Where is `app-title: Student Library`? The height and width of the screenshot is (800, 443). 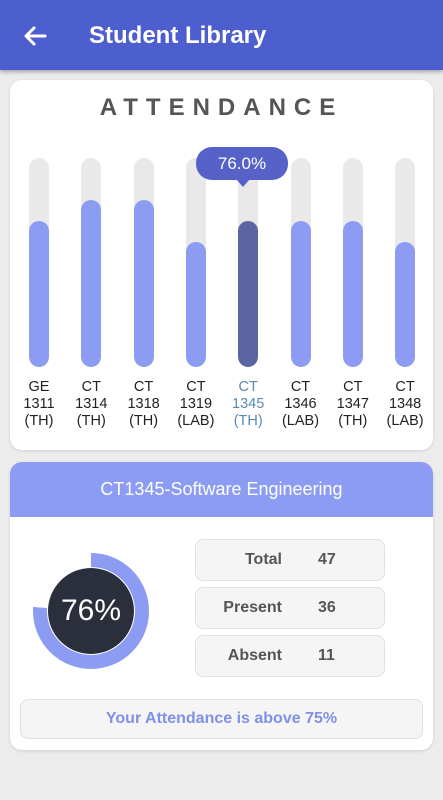 app-title: Student Library is located at coordinates (178, 35).